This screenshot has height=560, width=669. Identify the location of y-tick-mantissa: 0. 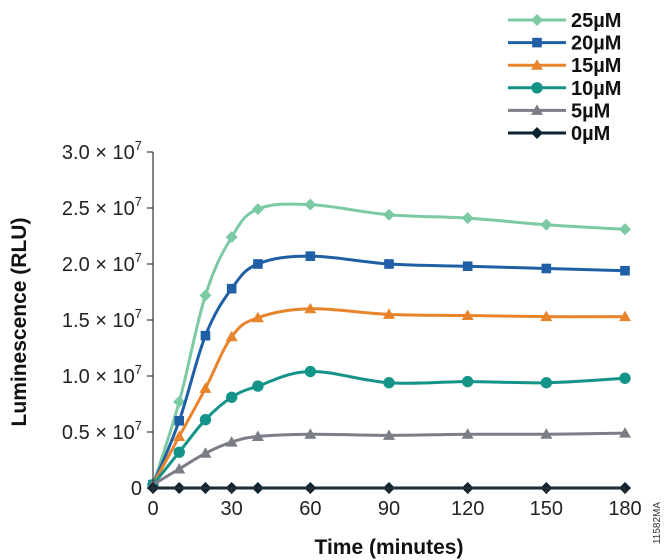
(136, 489).